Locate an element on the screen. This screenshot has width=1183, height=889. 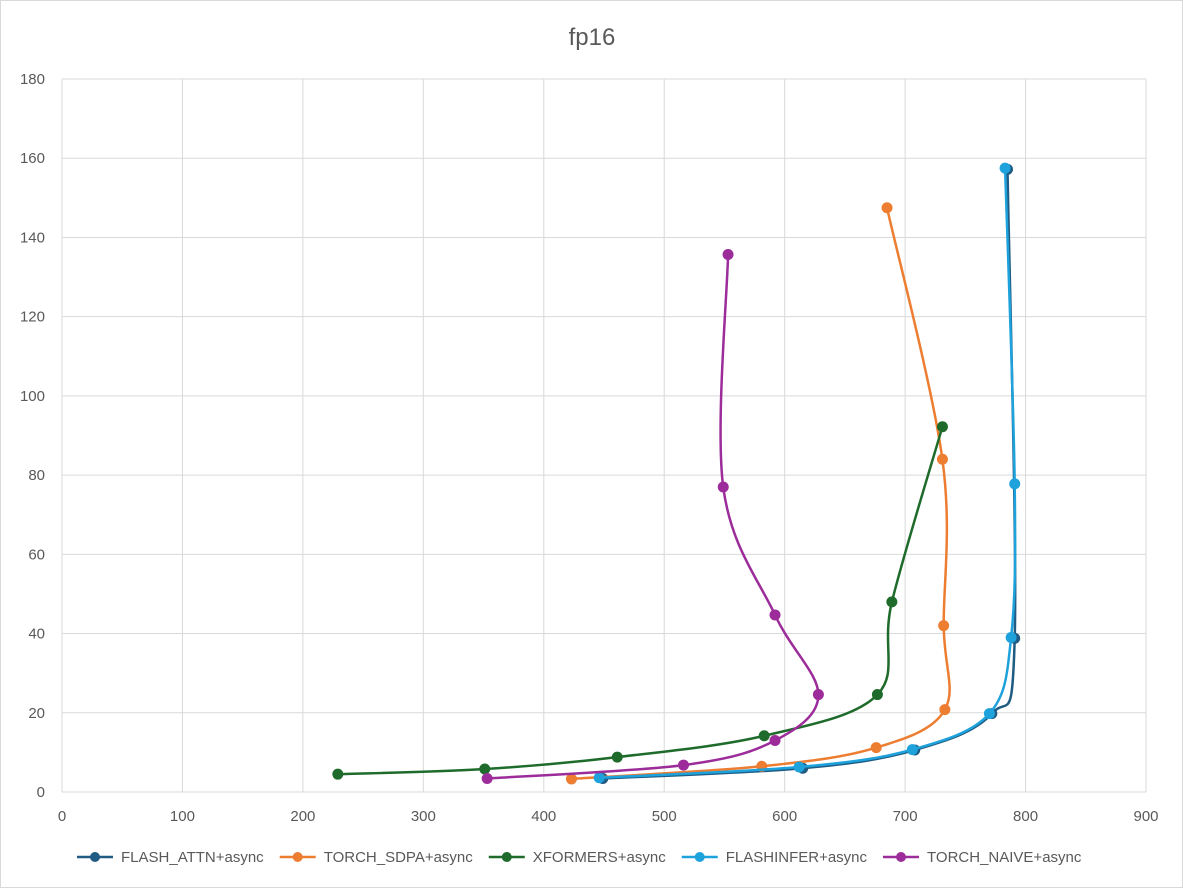
y-tick-label: 100 is located at coordinates (32, 396).